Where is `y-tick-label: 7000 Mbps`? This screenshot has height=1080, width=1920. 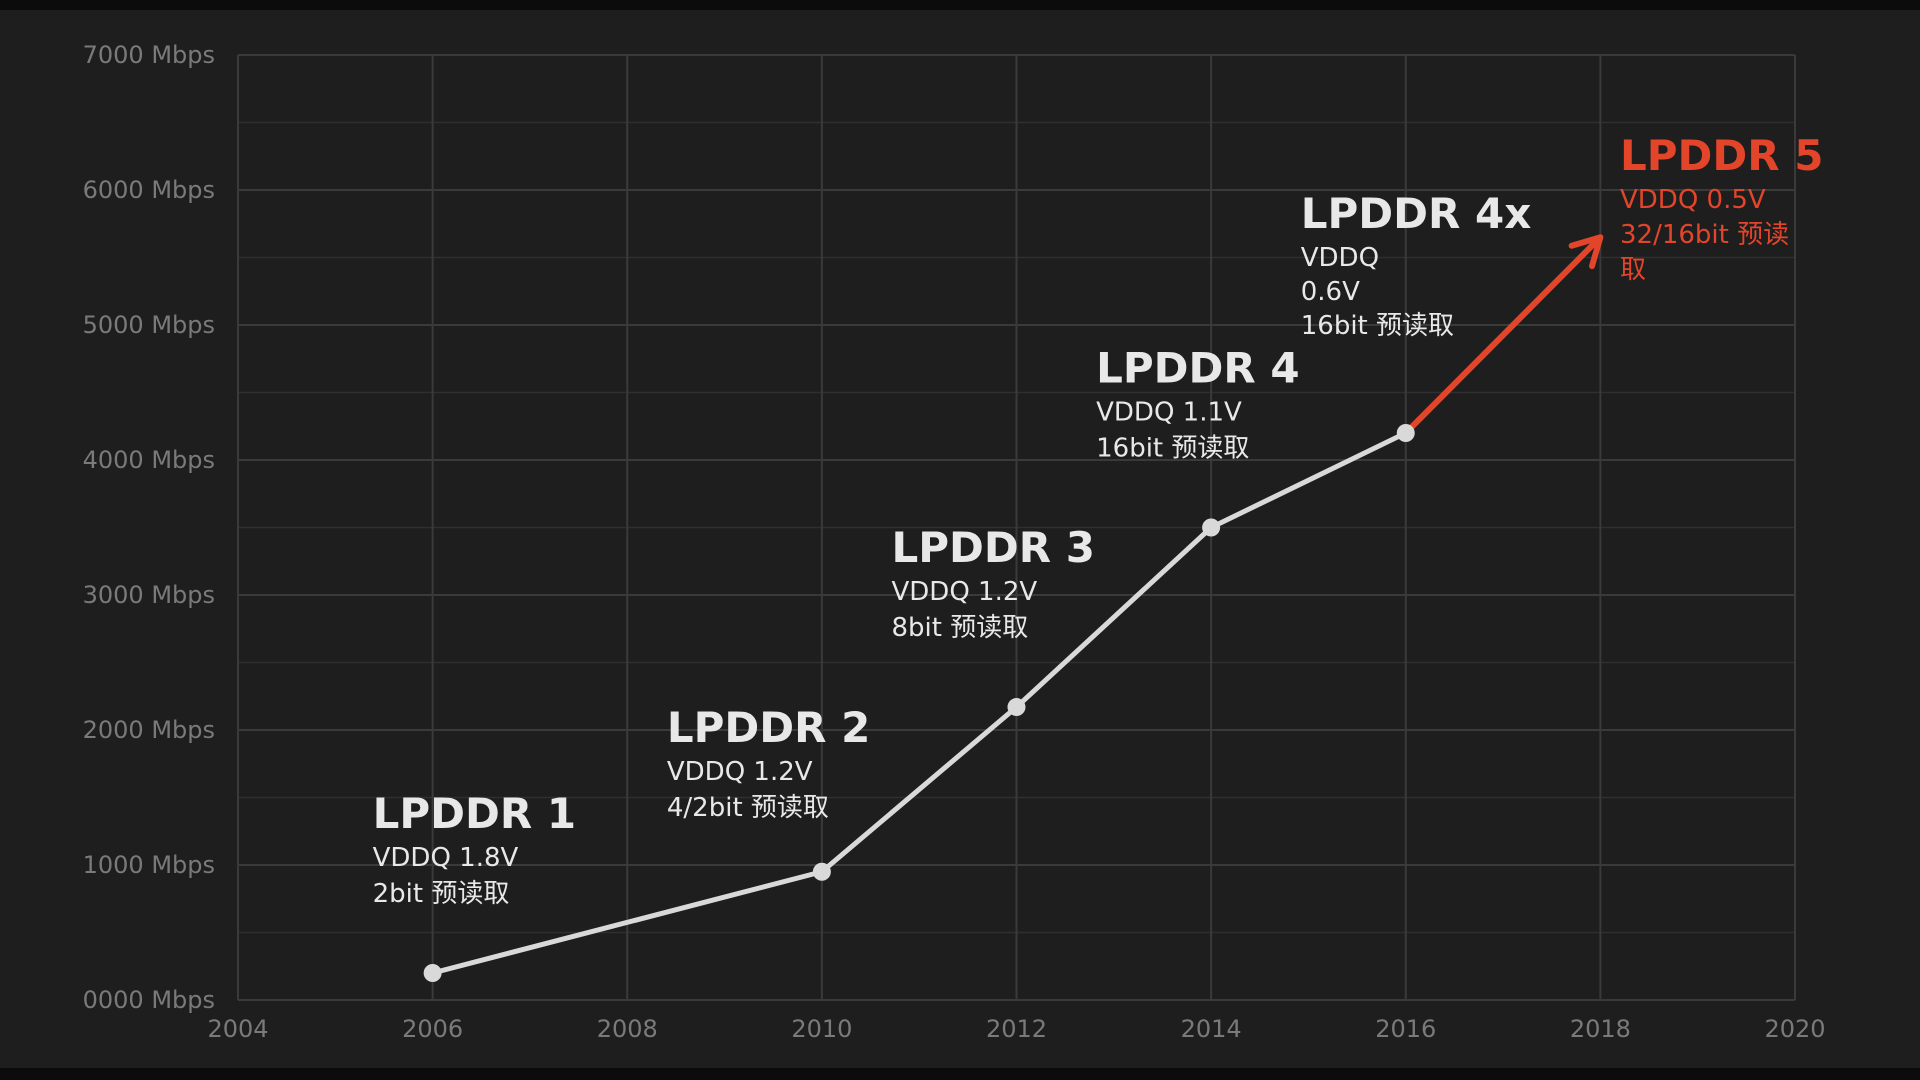
y-tick-label: 7000 Mbps is located at coordinates (149, 55).